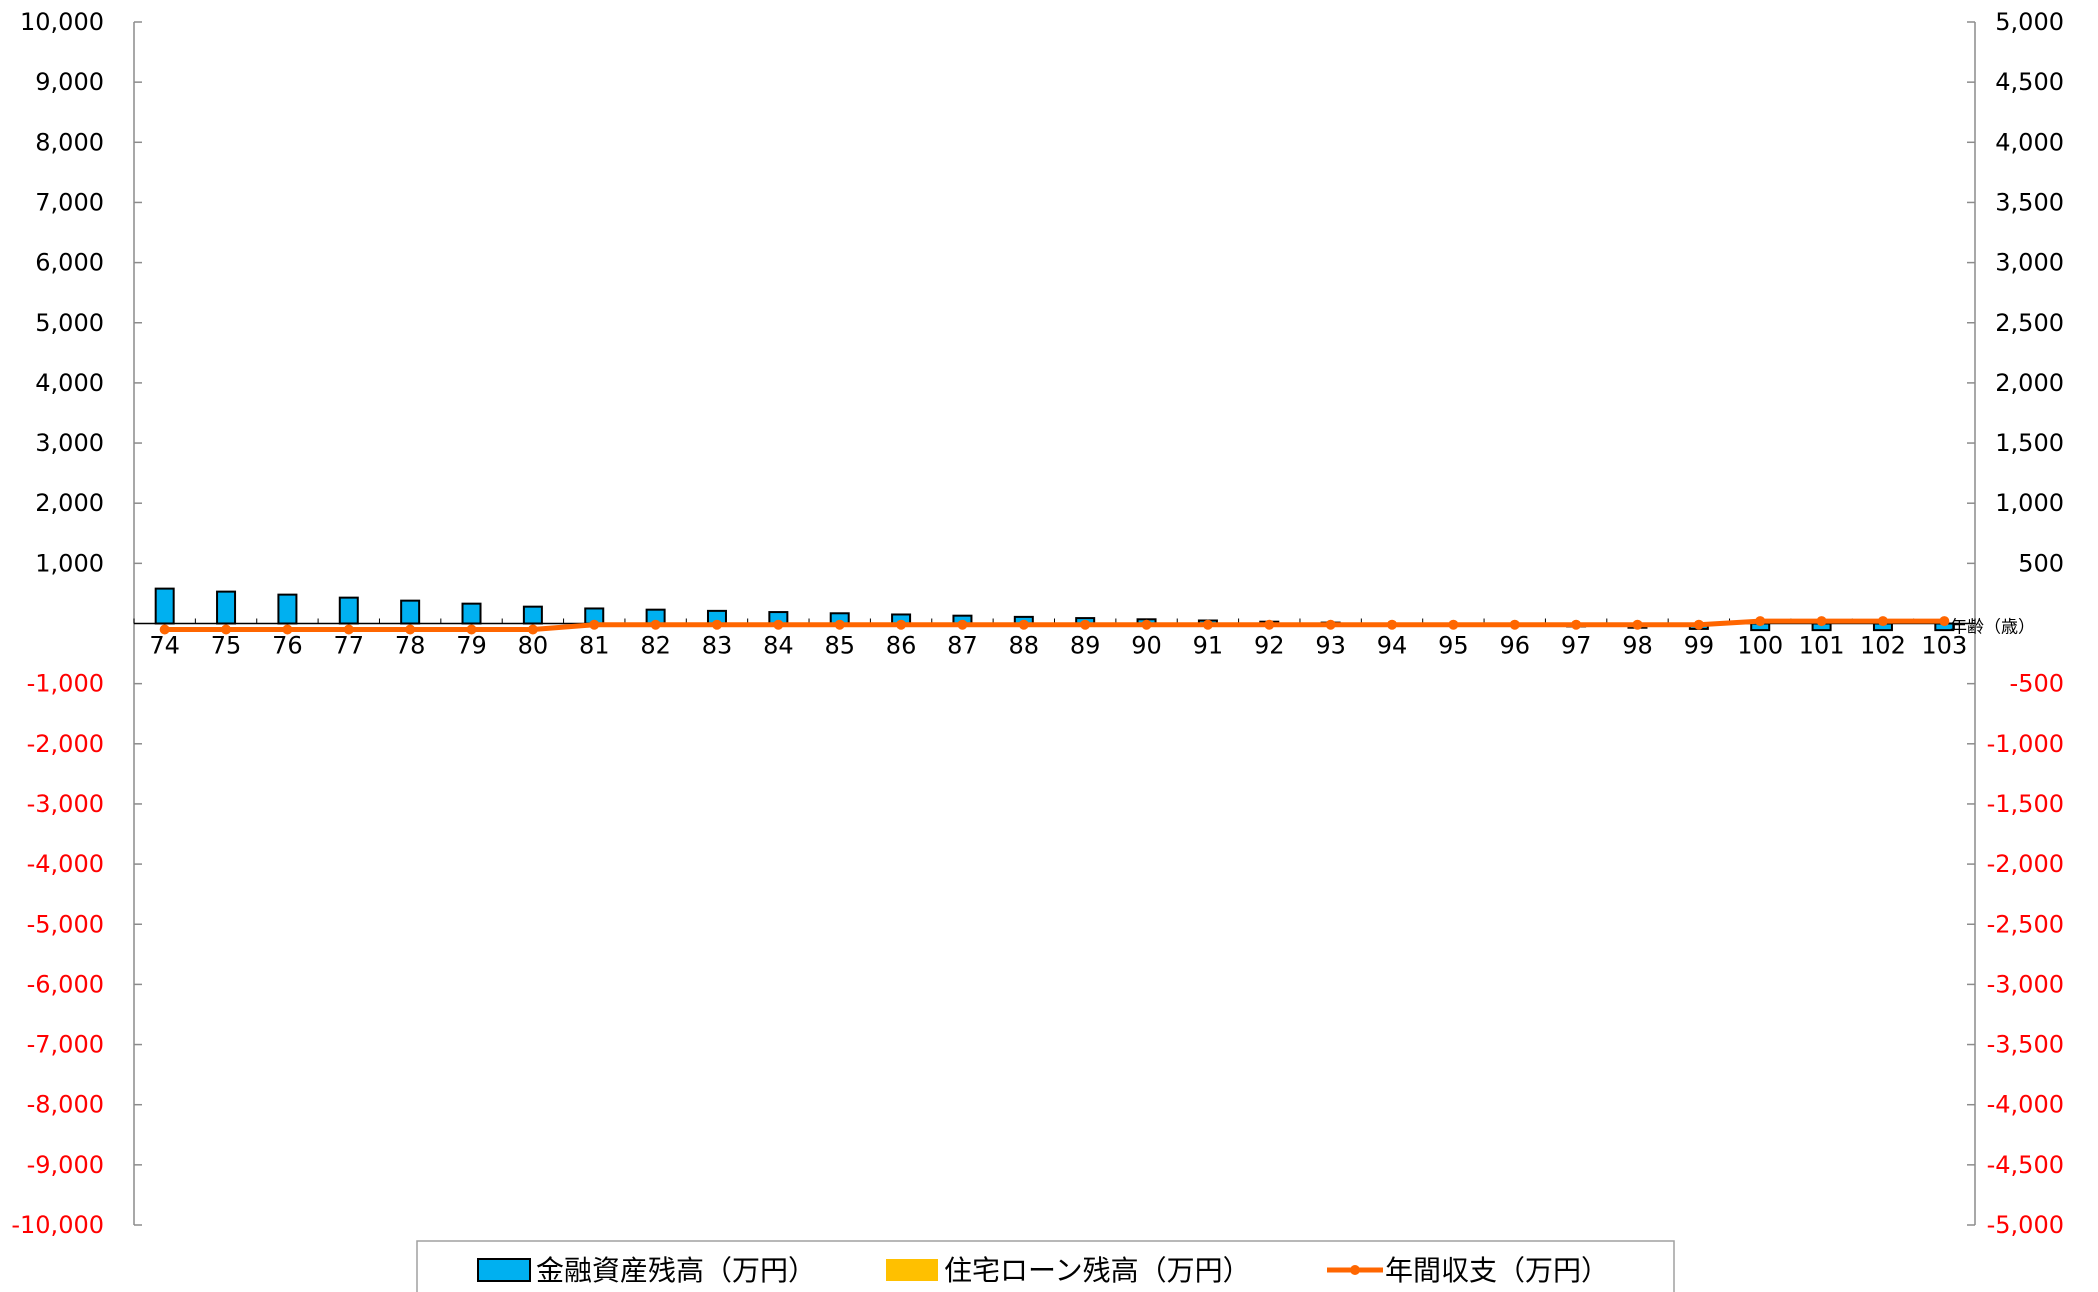 Image resolution: width=2098 pixels, height=1292 pixels. Describe the element at coordinates (778, 646) in the screenshot. I see `x-tick-label: 84` at that location.